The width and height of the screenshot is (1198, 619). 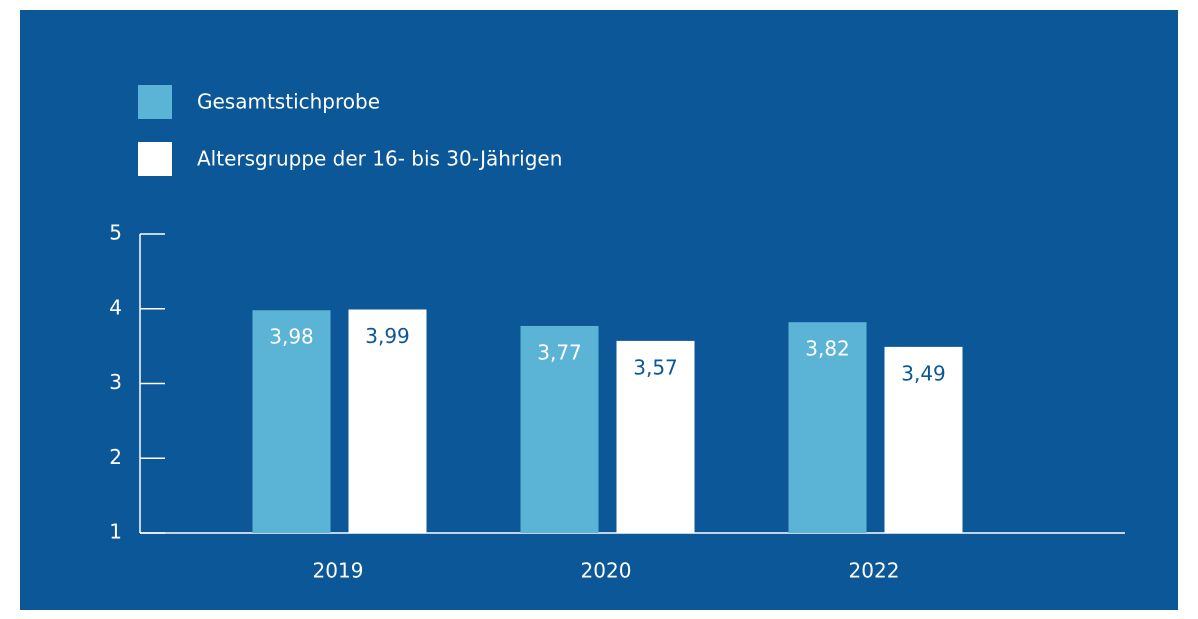 I want to click on legend-label: Altersgruppe der 16- bis 30-Jährigen, so click(x=379, y=159).